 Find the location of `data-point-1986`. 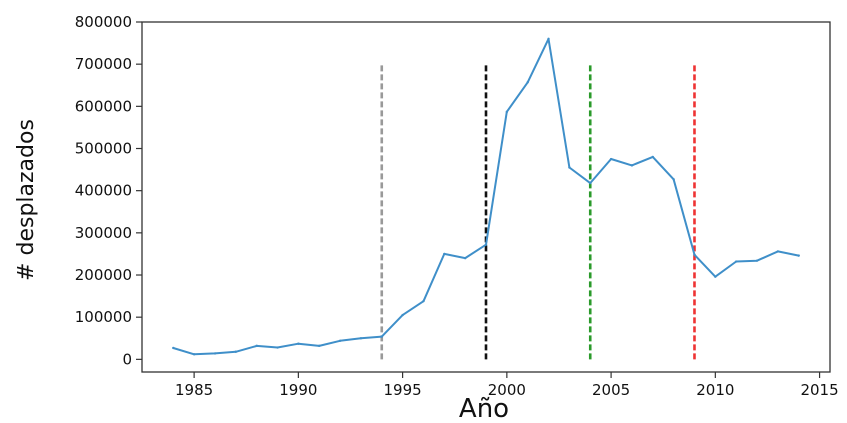

data-point-1986 is located at coordinates (215, 353).